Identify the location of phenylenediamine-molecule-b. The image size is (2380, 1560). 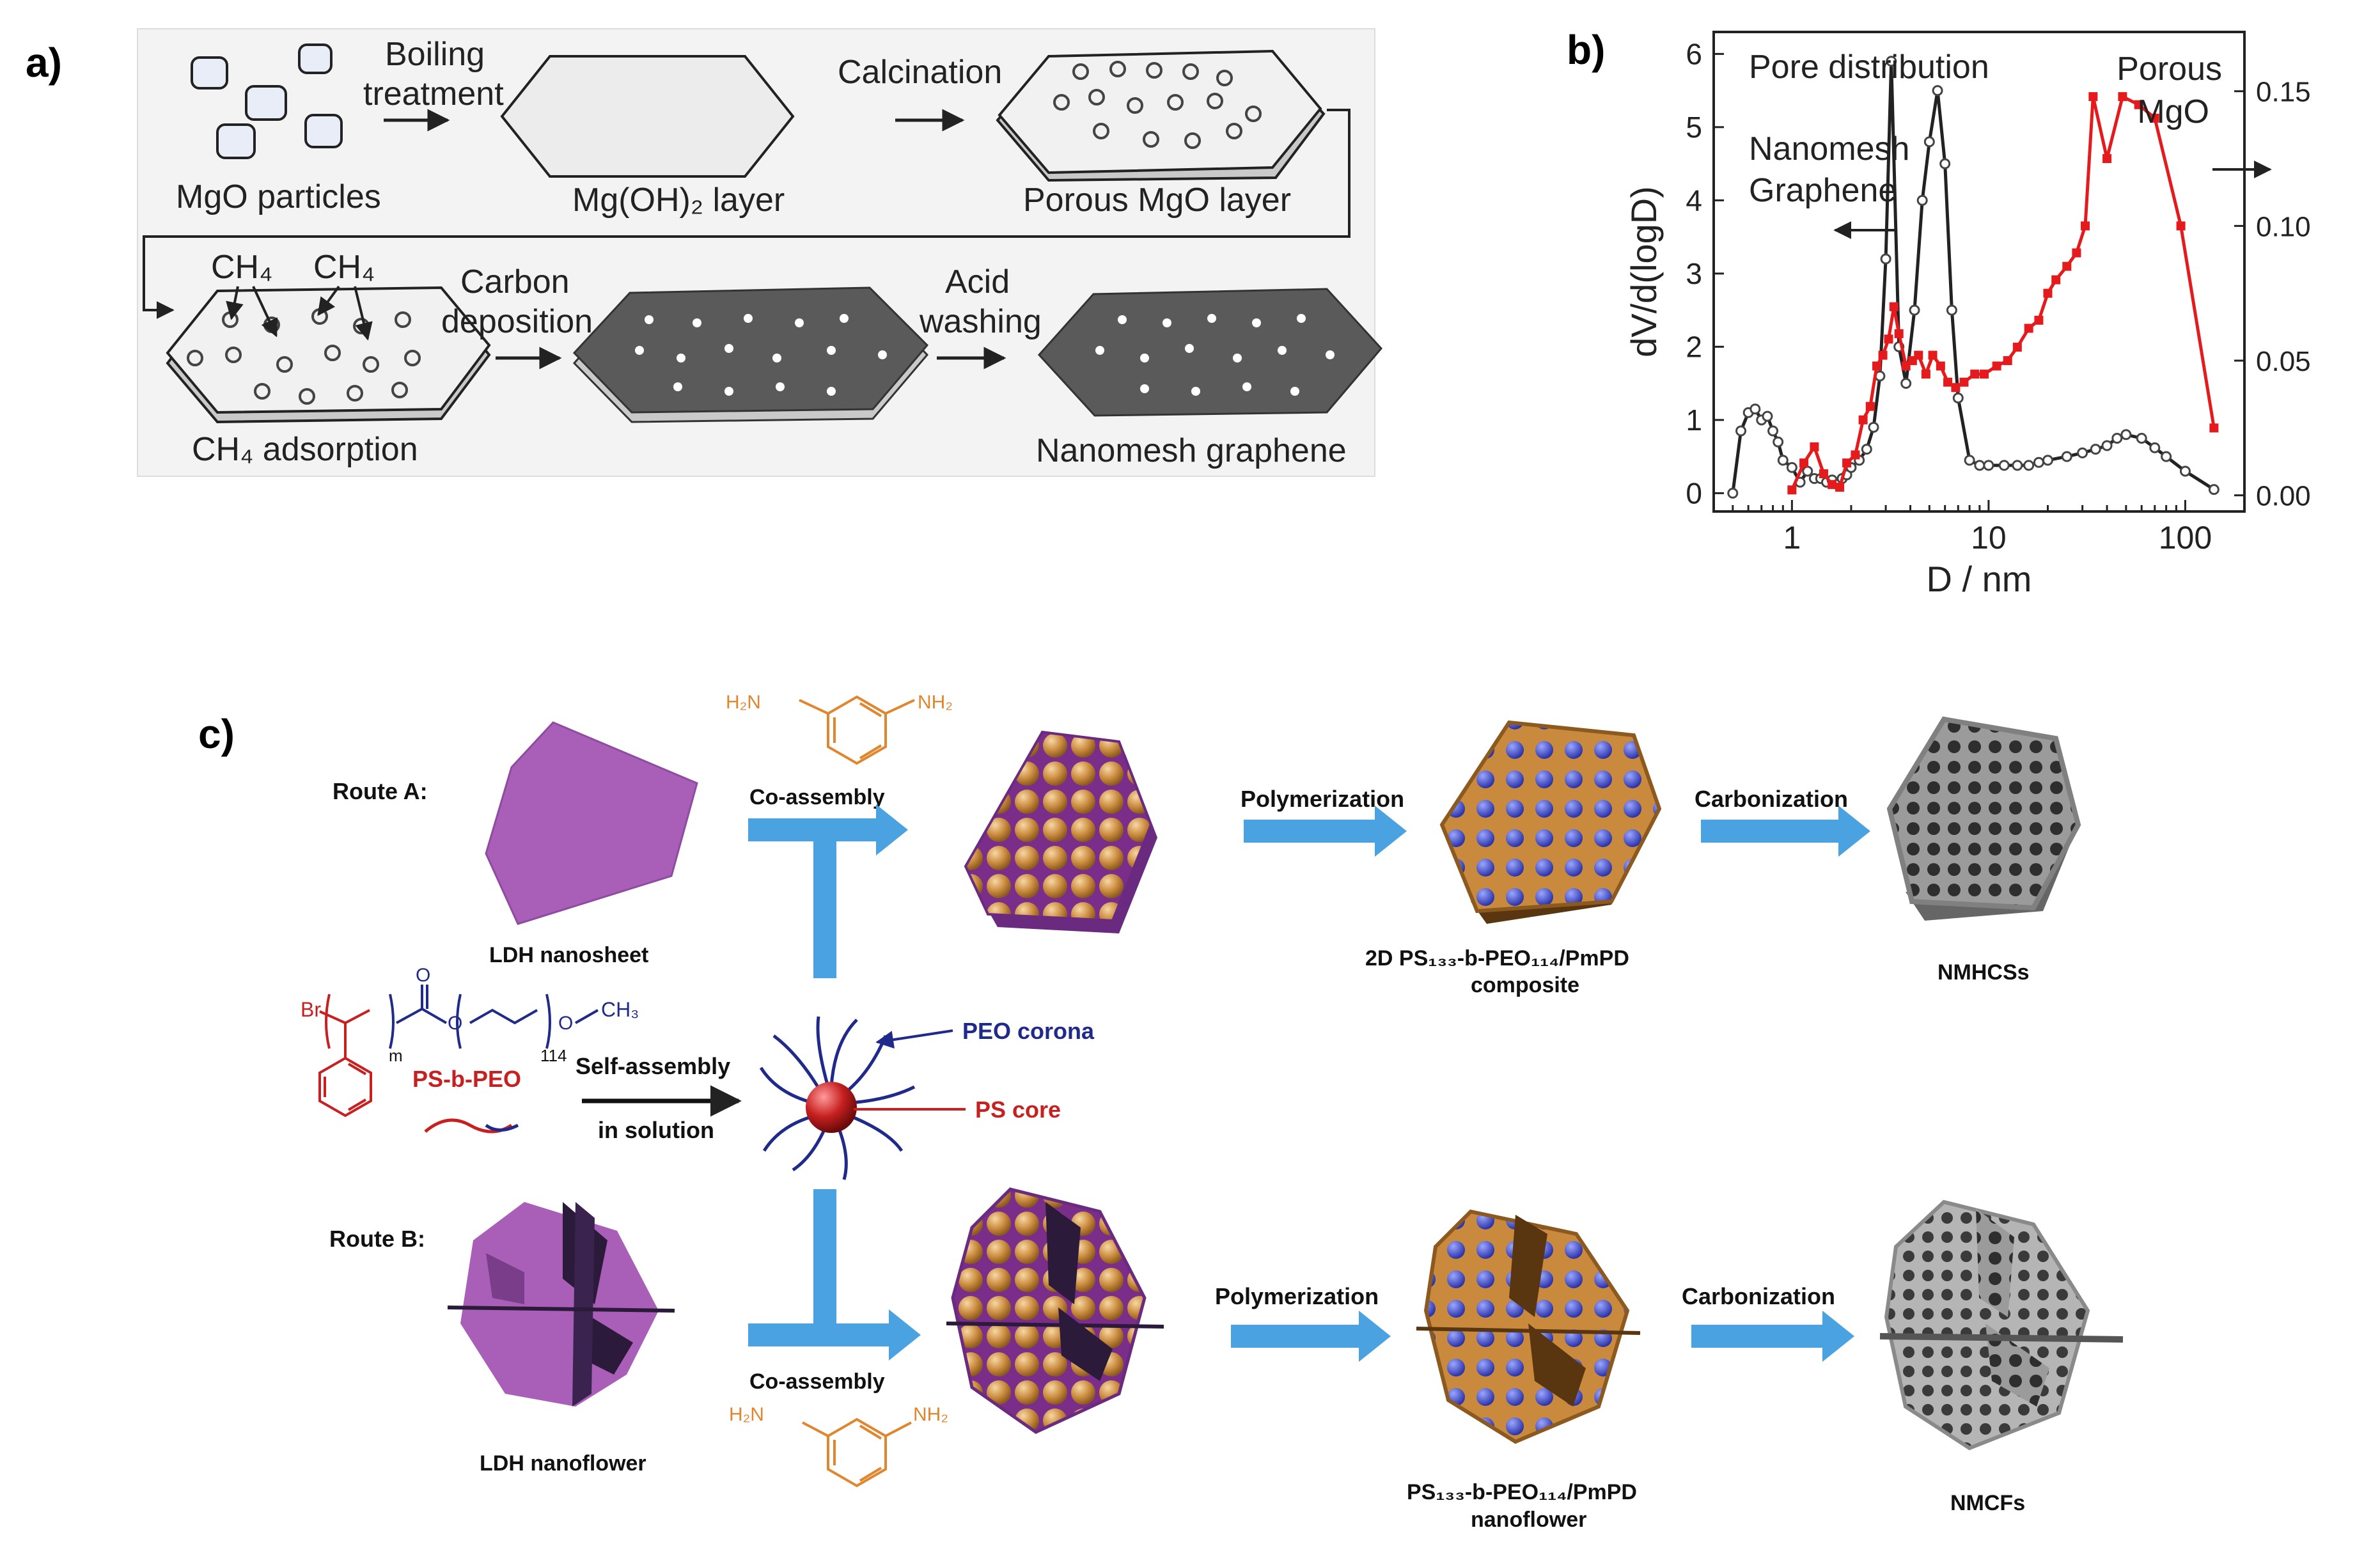
(857, 1452).